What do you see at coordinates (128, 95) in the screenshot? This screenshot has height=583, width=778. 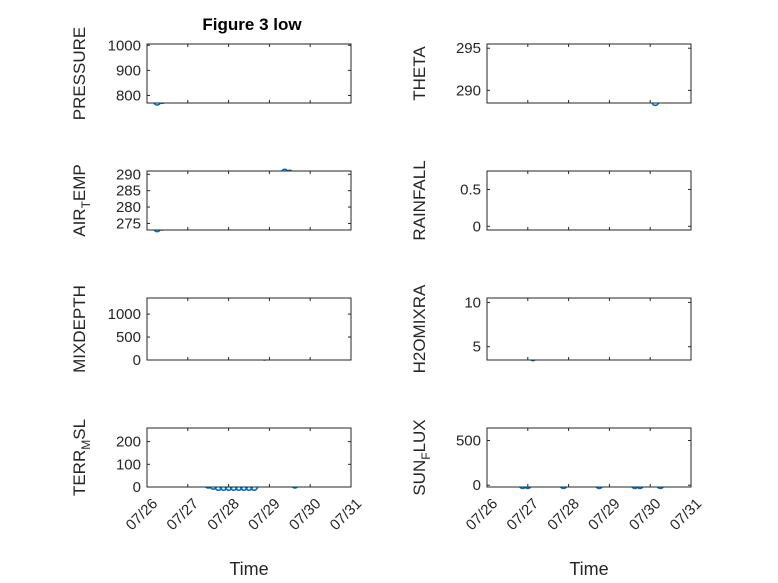 I see `y-tick-label: 800` at bounding box center [128, 95].